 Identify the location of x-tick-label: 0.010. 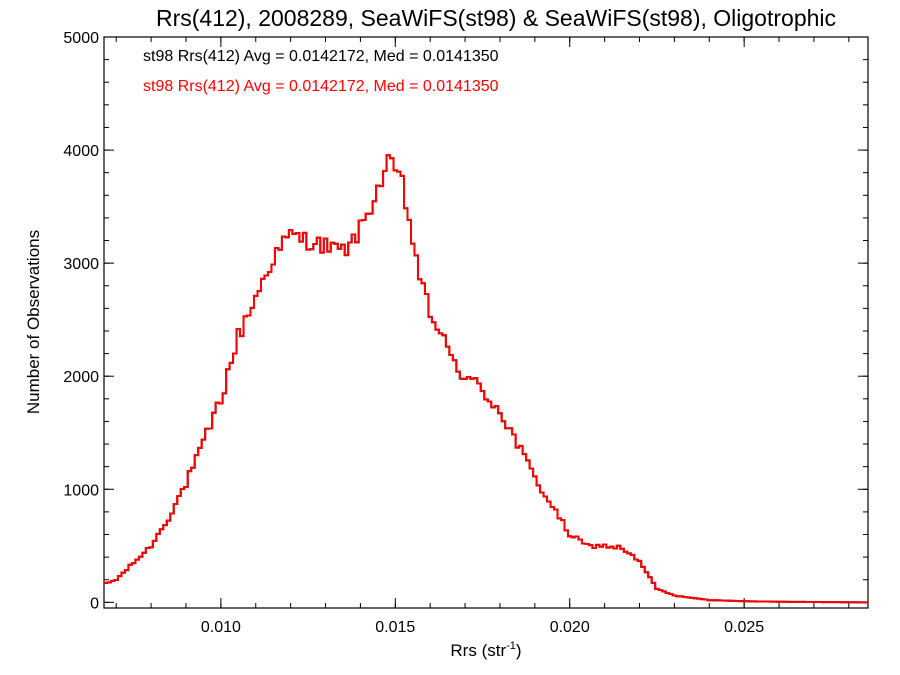
(221, 627).